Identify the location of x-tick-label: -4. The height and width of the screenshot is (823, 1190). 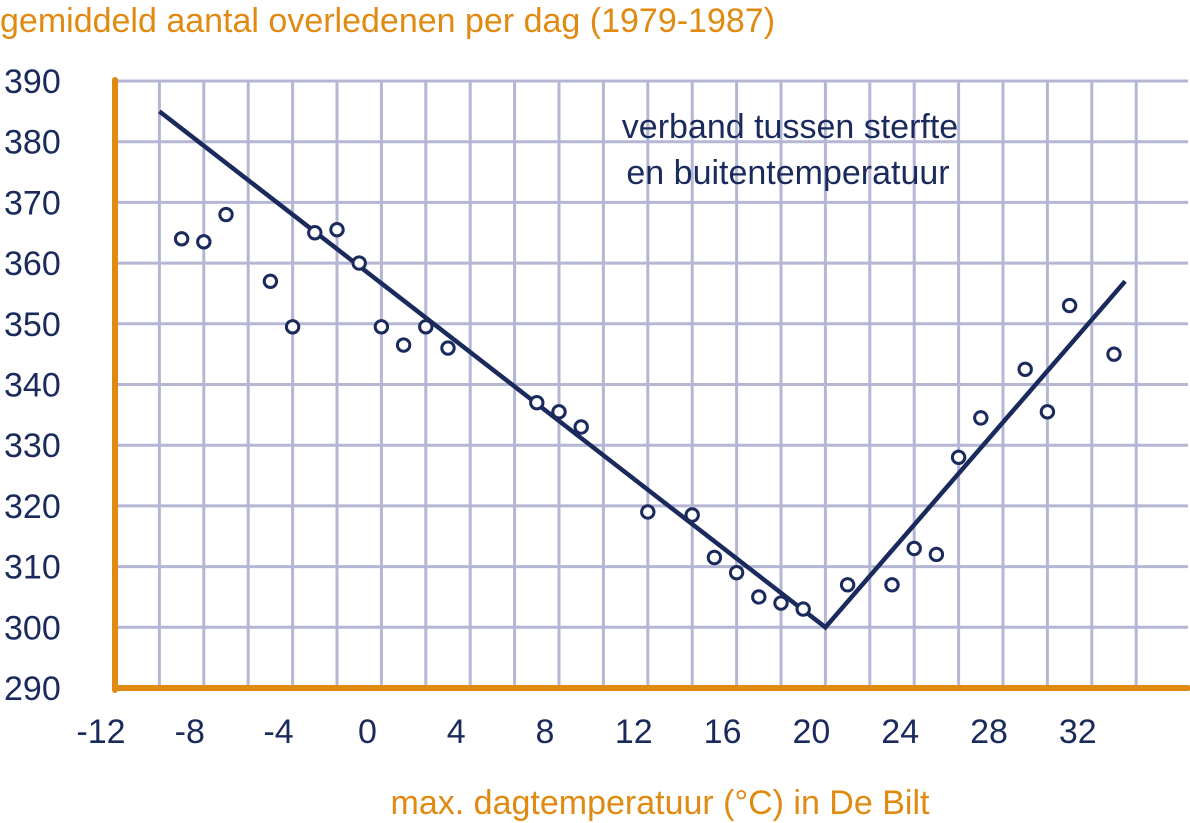
(278, 732).